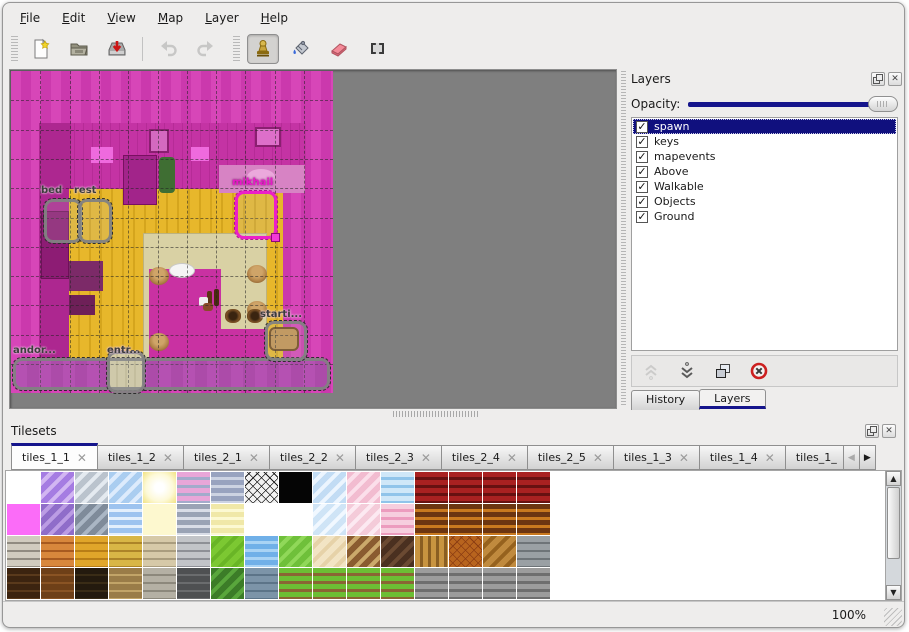  I want to click on toolbar-grip, so click(14, 48).